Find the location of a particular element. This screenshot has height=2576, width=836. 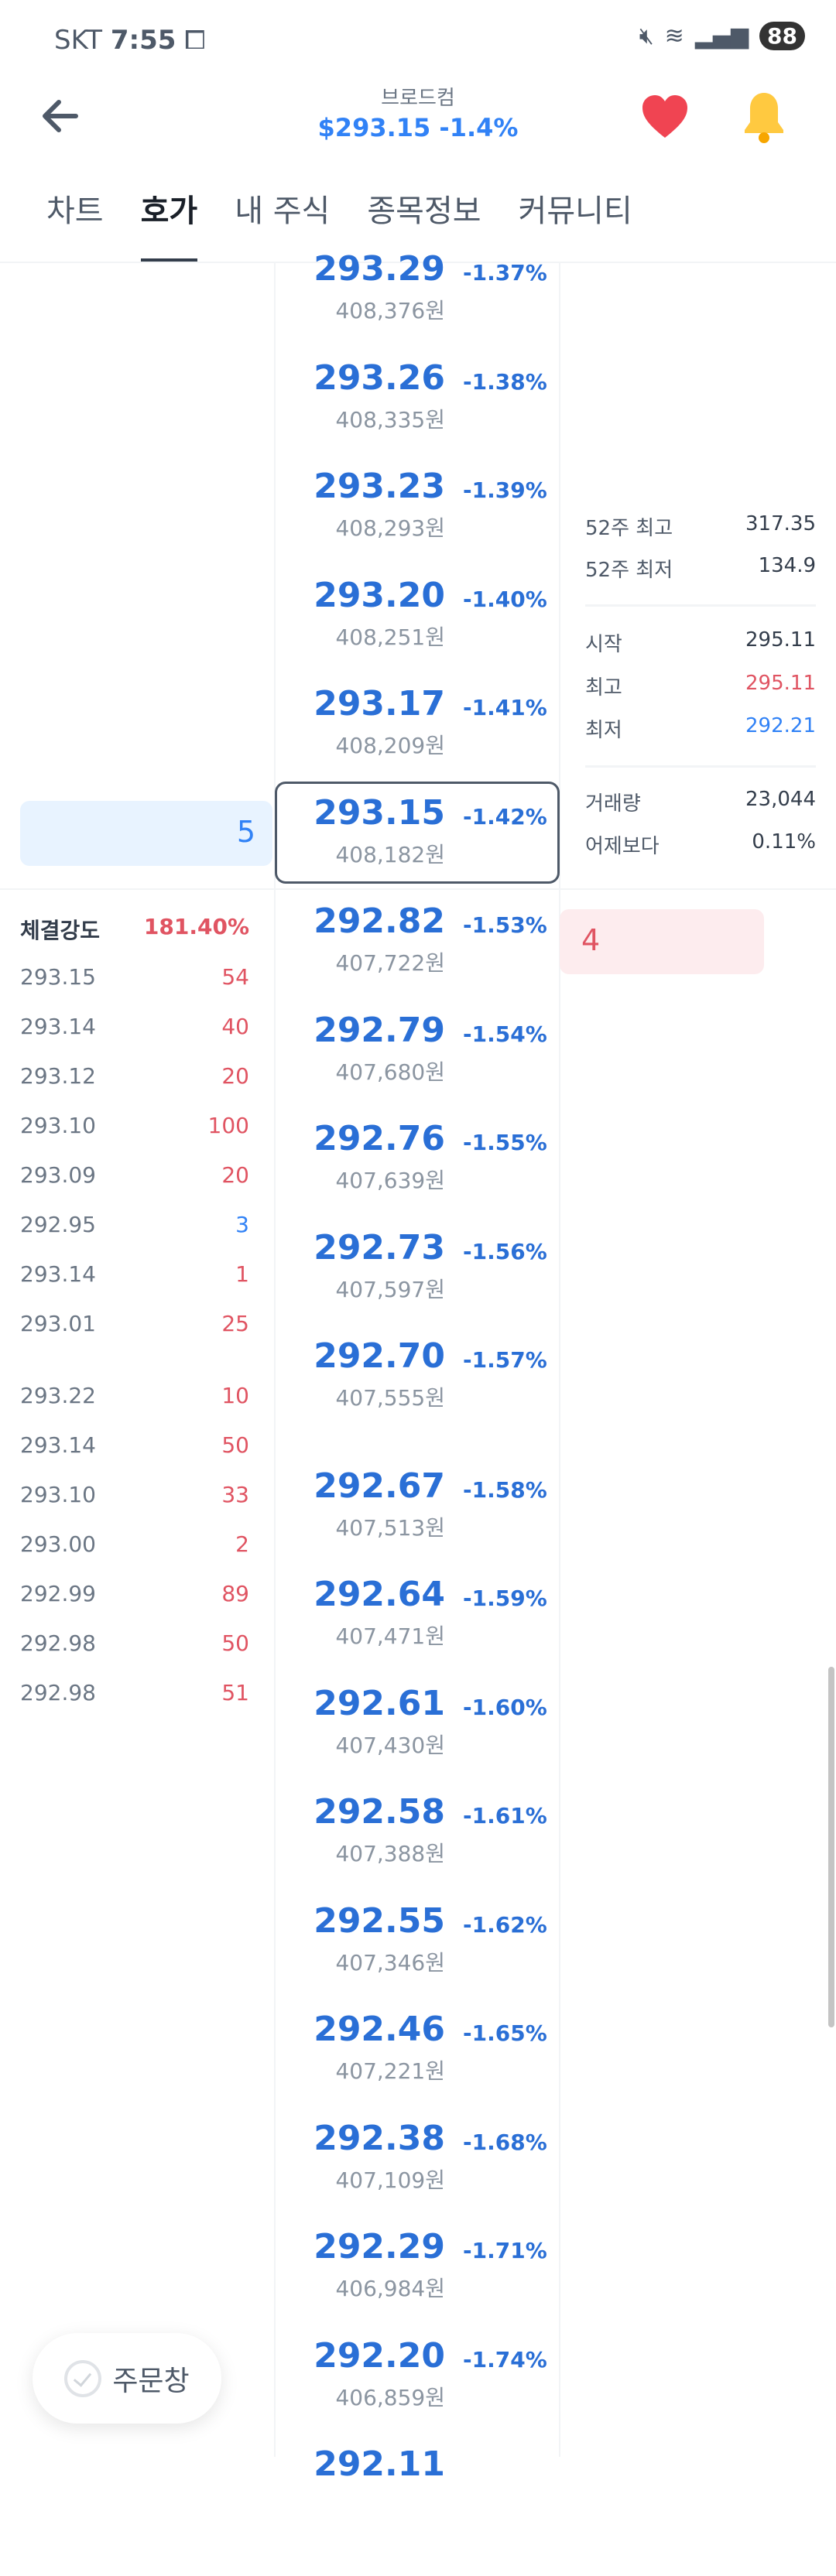

bell-icon is located at coordinates (764, 118).